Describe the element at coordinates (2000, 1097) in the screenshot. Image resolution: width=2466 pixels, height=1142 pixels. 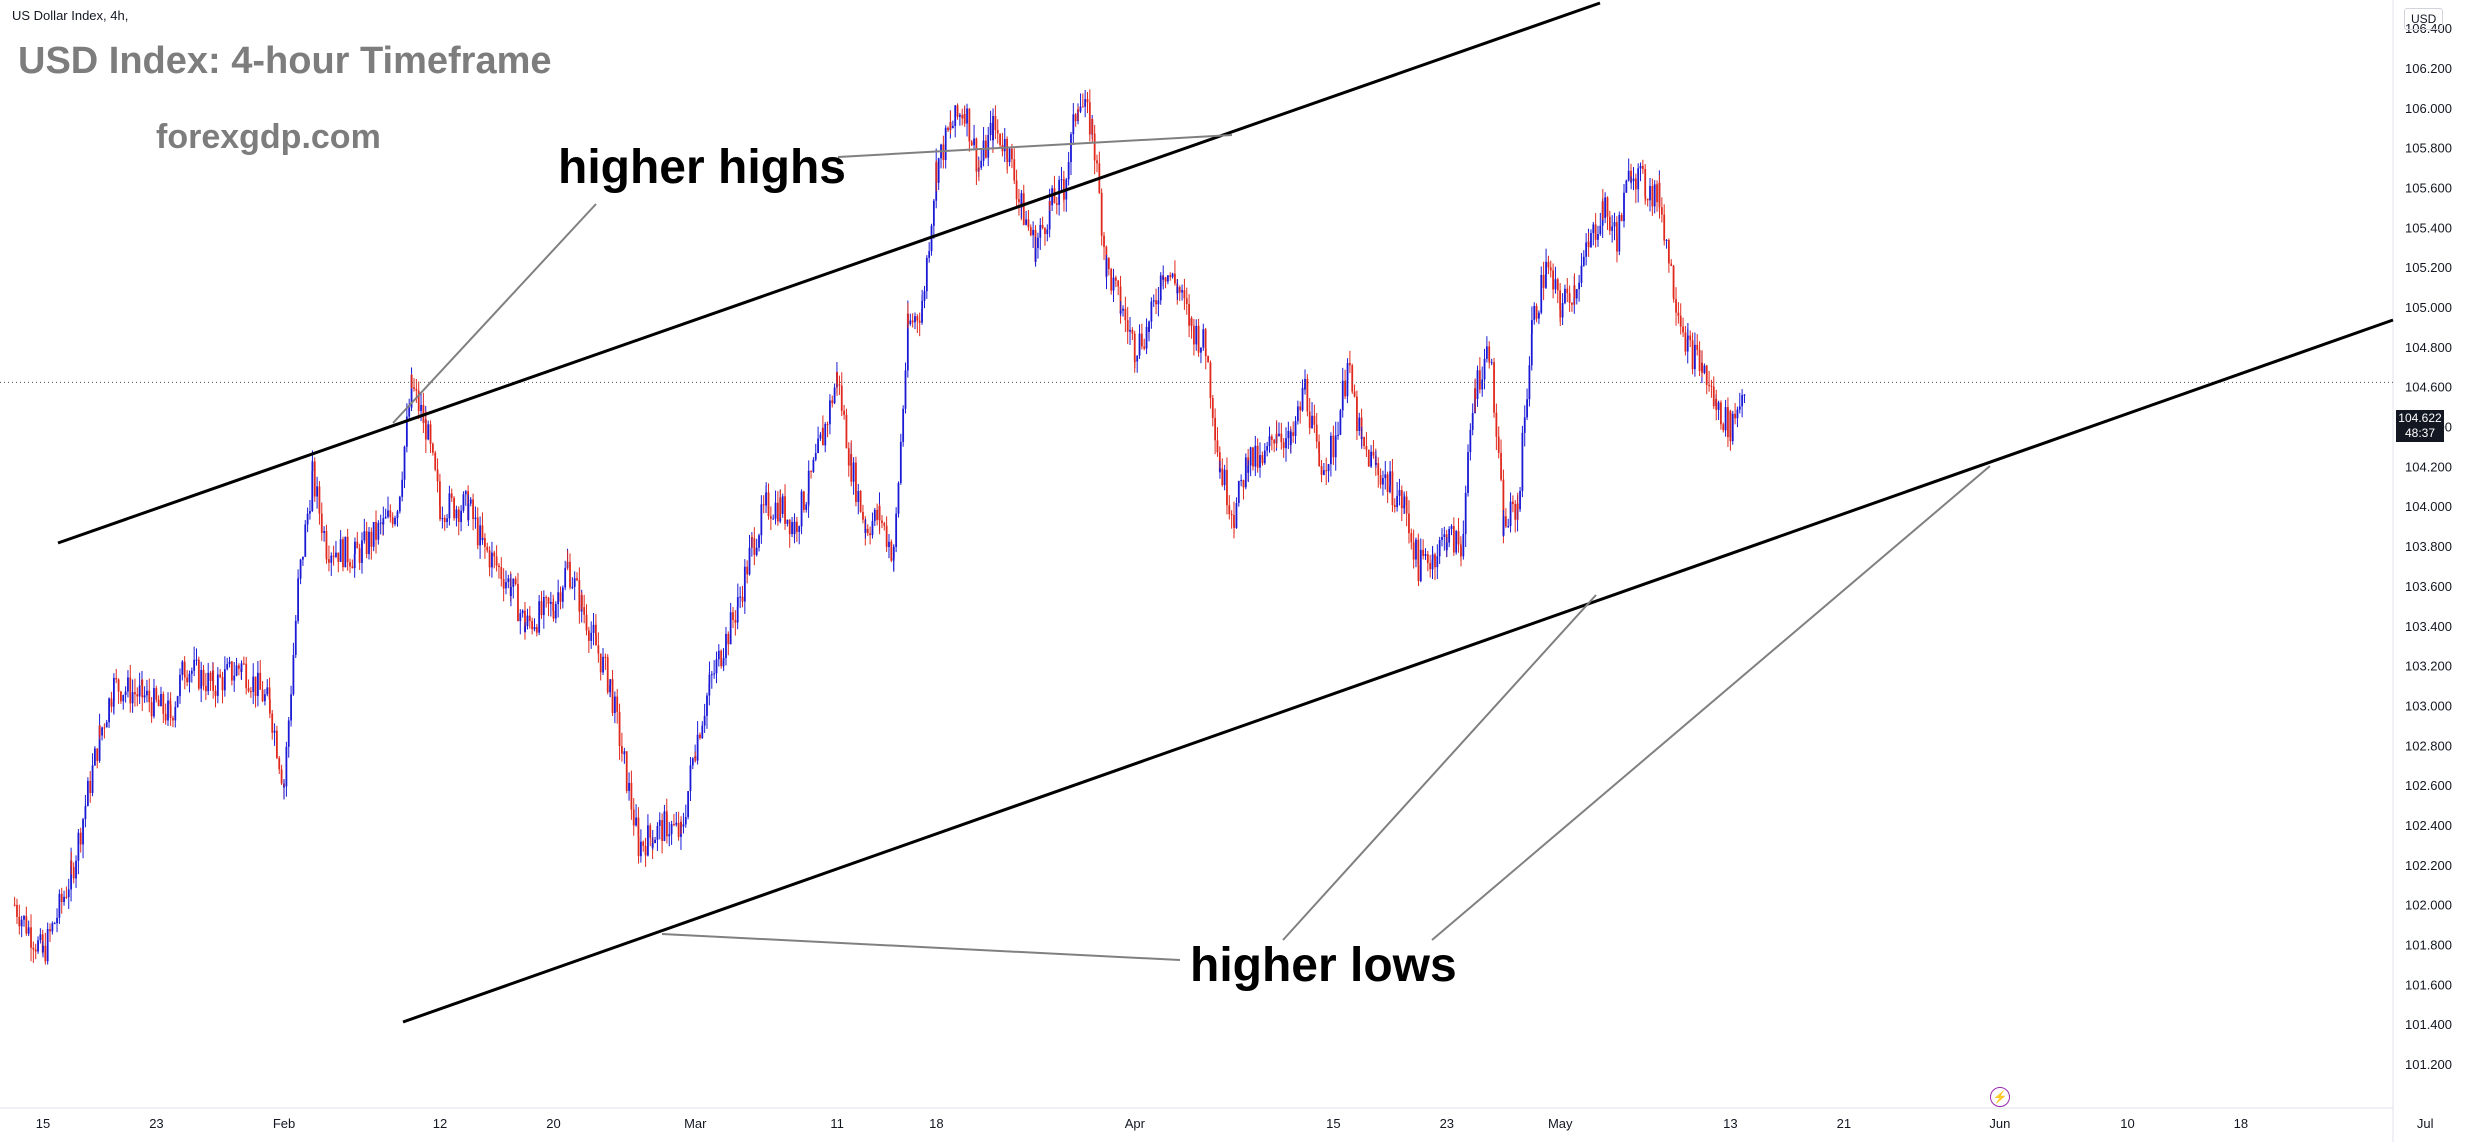
I see `lightning-icon: ⚡` at that location.